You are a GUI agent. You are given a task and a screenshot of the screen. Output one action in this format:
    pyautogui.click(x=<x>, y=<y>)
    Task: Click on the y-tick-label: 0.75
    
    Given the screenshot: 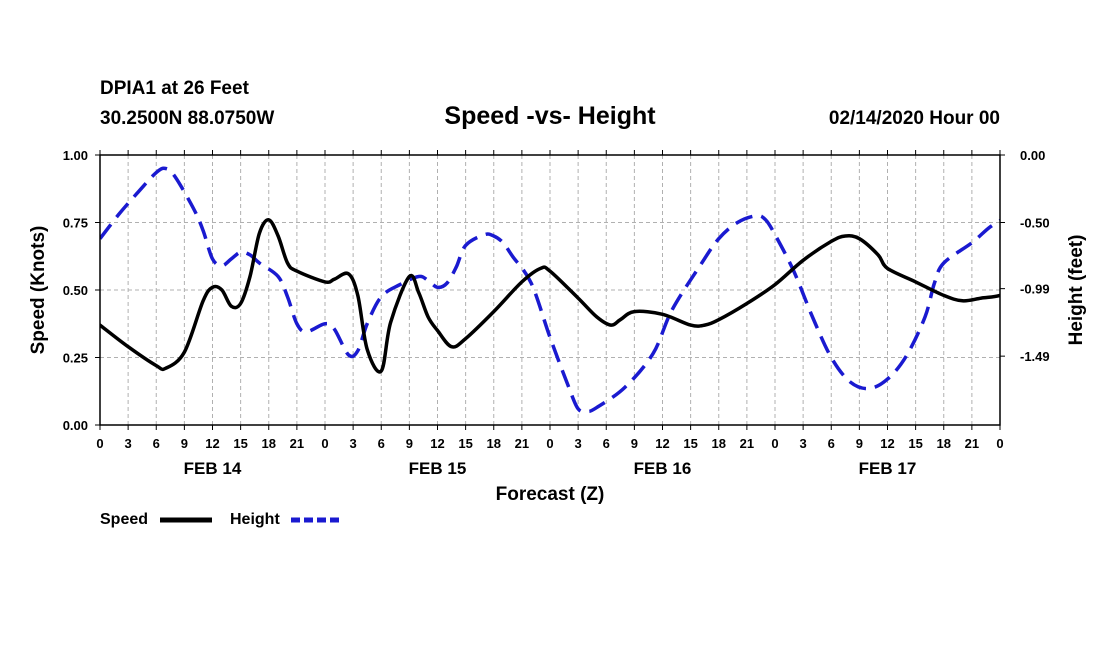 What is the action you would take?
    pyautogui.click(x=75, y=223)
    